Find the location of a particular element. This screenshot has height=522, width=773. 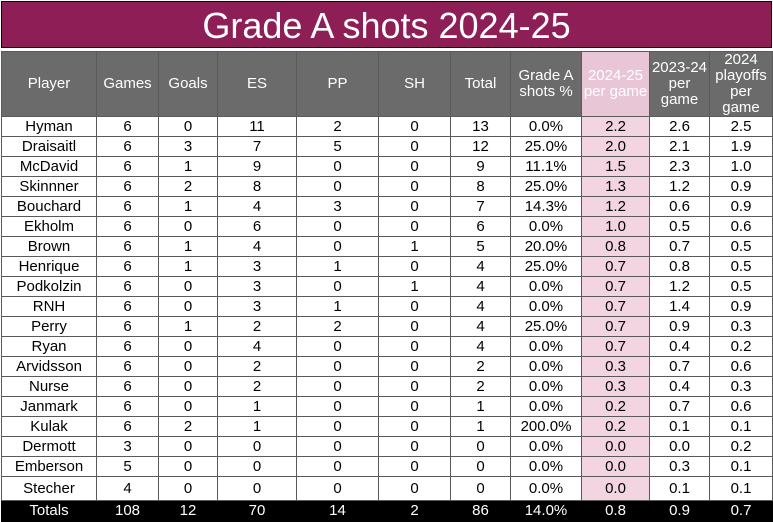

player-name-cell: Perry is located at coordinates (49, 326).